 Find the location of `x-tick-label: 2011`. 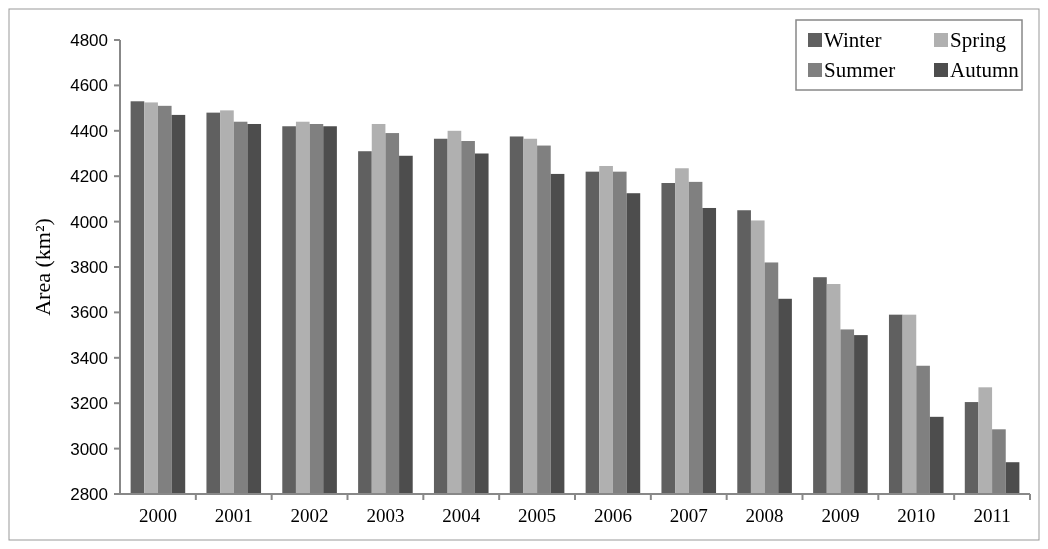

x-tick-label: 2011 is located at coordinates (992, 515).